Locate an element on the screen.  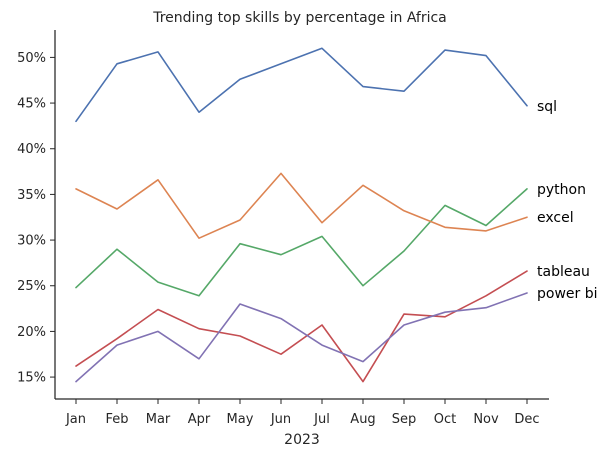
y-axis-ticks: 15% 20% 25% 30% 35% 40% 45% 50% is located at coordinates (36, 218).